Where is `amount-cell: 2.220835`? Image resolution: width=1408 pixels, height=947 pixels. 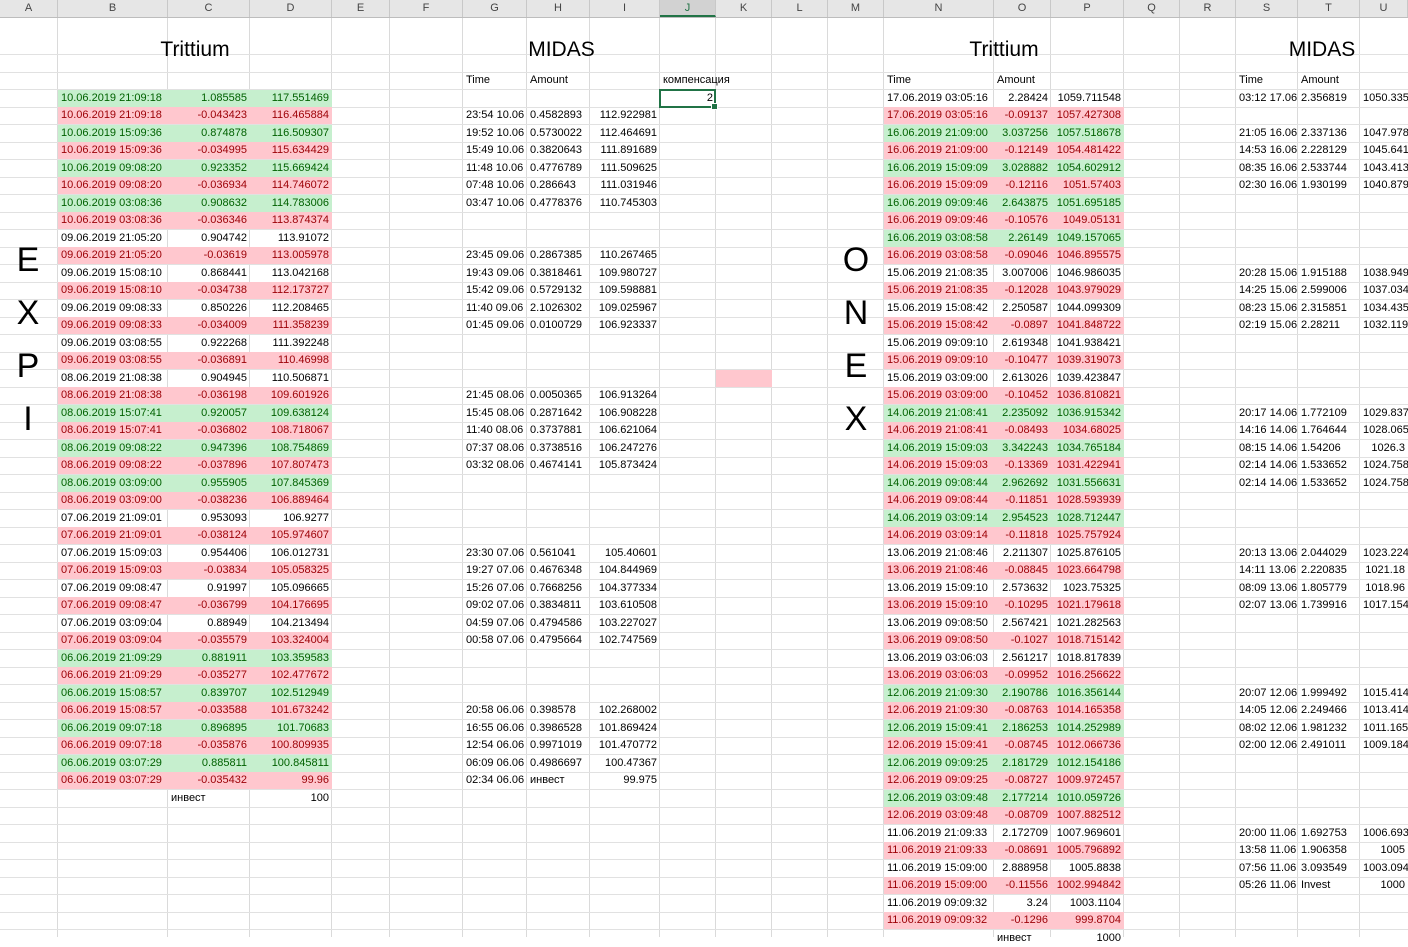
amount-cell: 2.220835 is located at coordinates (1324, 570).